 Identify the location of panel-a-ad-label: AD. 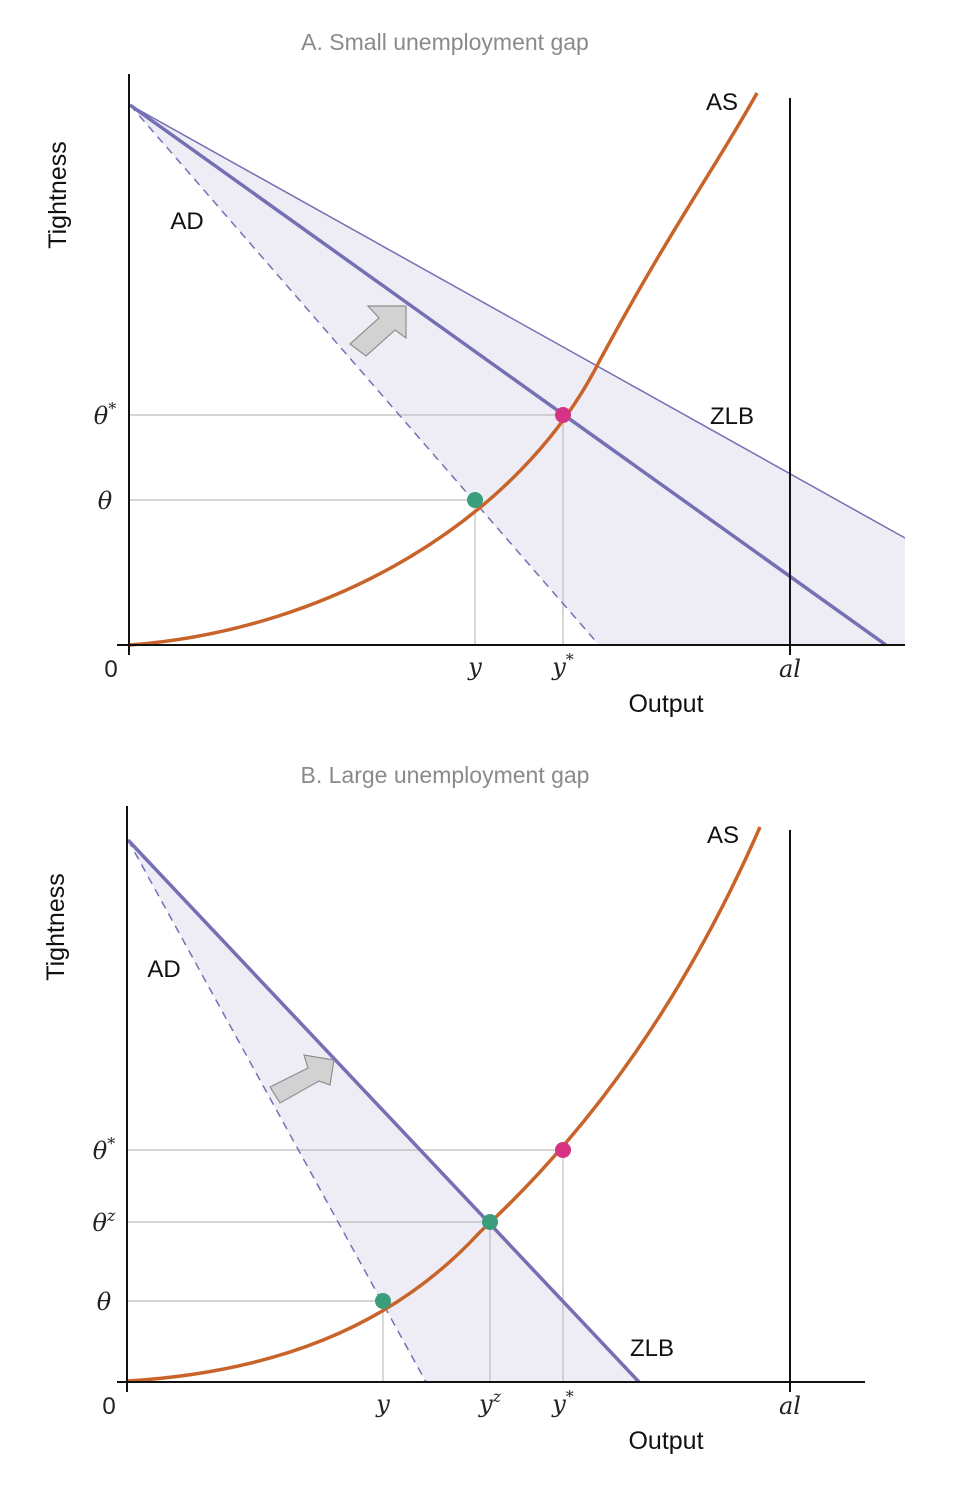
(186, 221).